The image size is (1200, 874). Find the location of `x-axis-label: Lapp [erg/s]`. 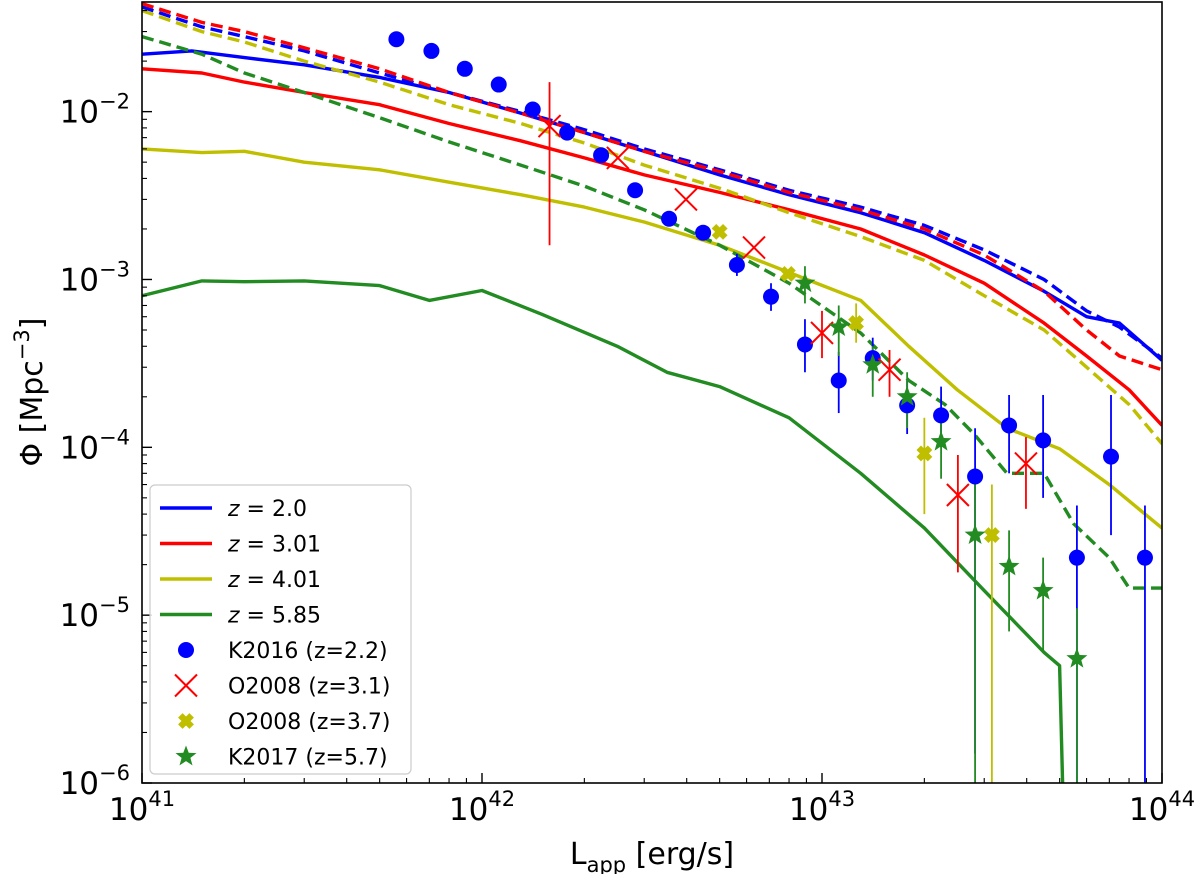

x-axis-label: Lapp [erg/s] is located at coordinates (652, 855).